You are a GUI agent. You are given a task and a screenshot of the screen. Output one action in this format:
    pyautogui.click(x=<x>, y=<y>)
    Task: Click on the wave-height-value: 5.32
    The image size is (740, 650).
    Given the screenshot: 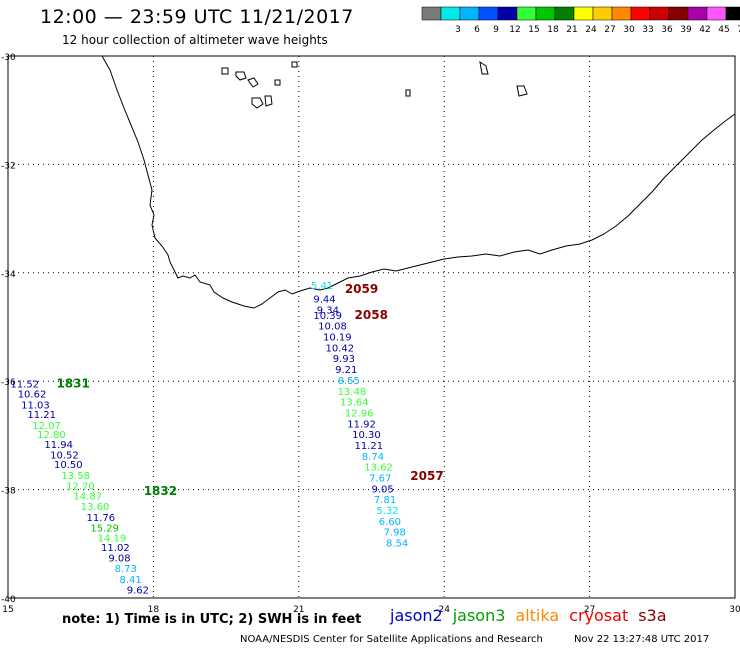 What is the action you would take?
    pyautogui.click(x=387, y=511)
    